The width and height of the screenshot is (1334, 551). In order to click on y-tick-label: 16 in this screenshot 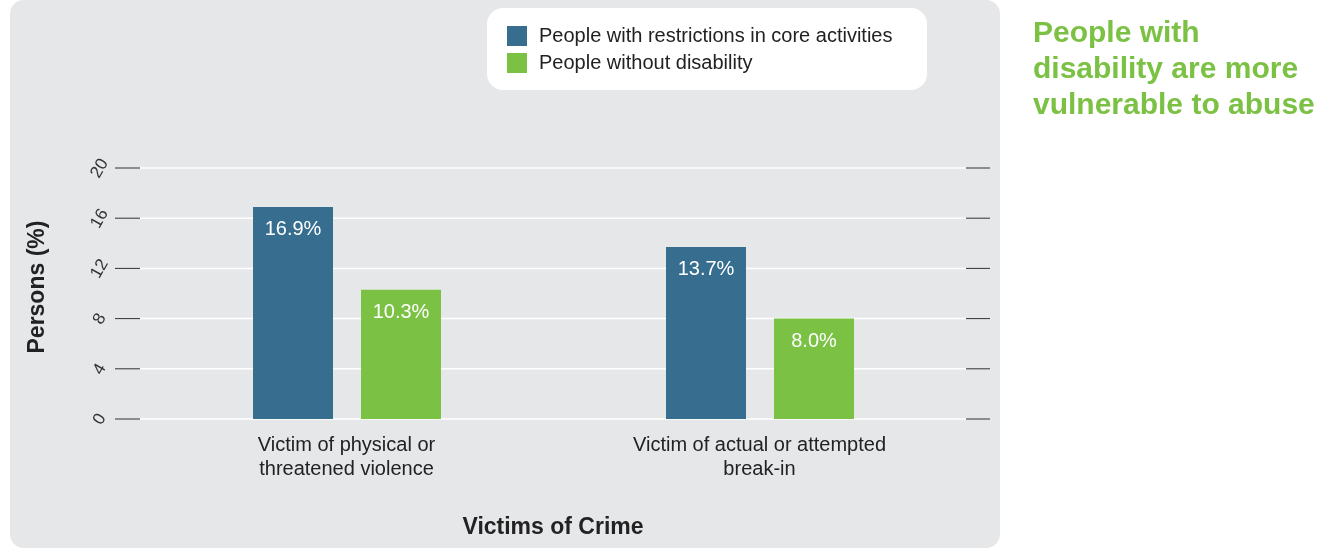, I will do `click(99, 218)`.